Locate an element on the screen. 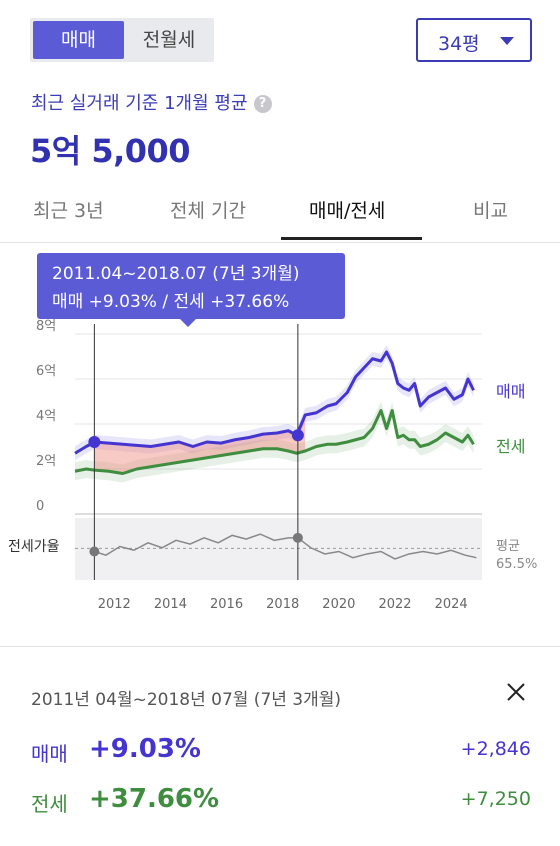 The height and width of the screenshot is (846, 560). active-tab-underline is located at coordinates (351, 238).